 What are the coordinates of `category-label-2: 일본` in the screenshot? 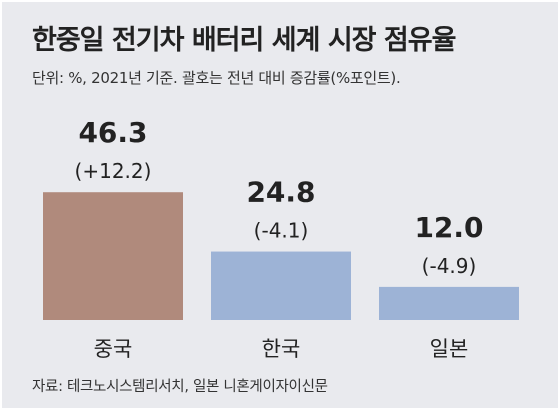 It's located at (449, 349).